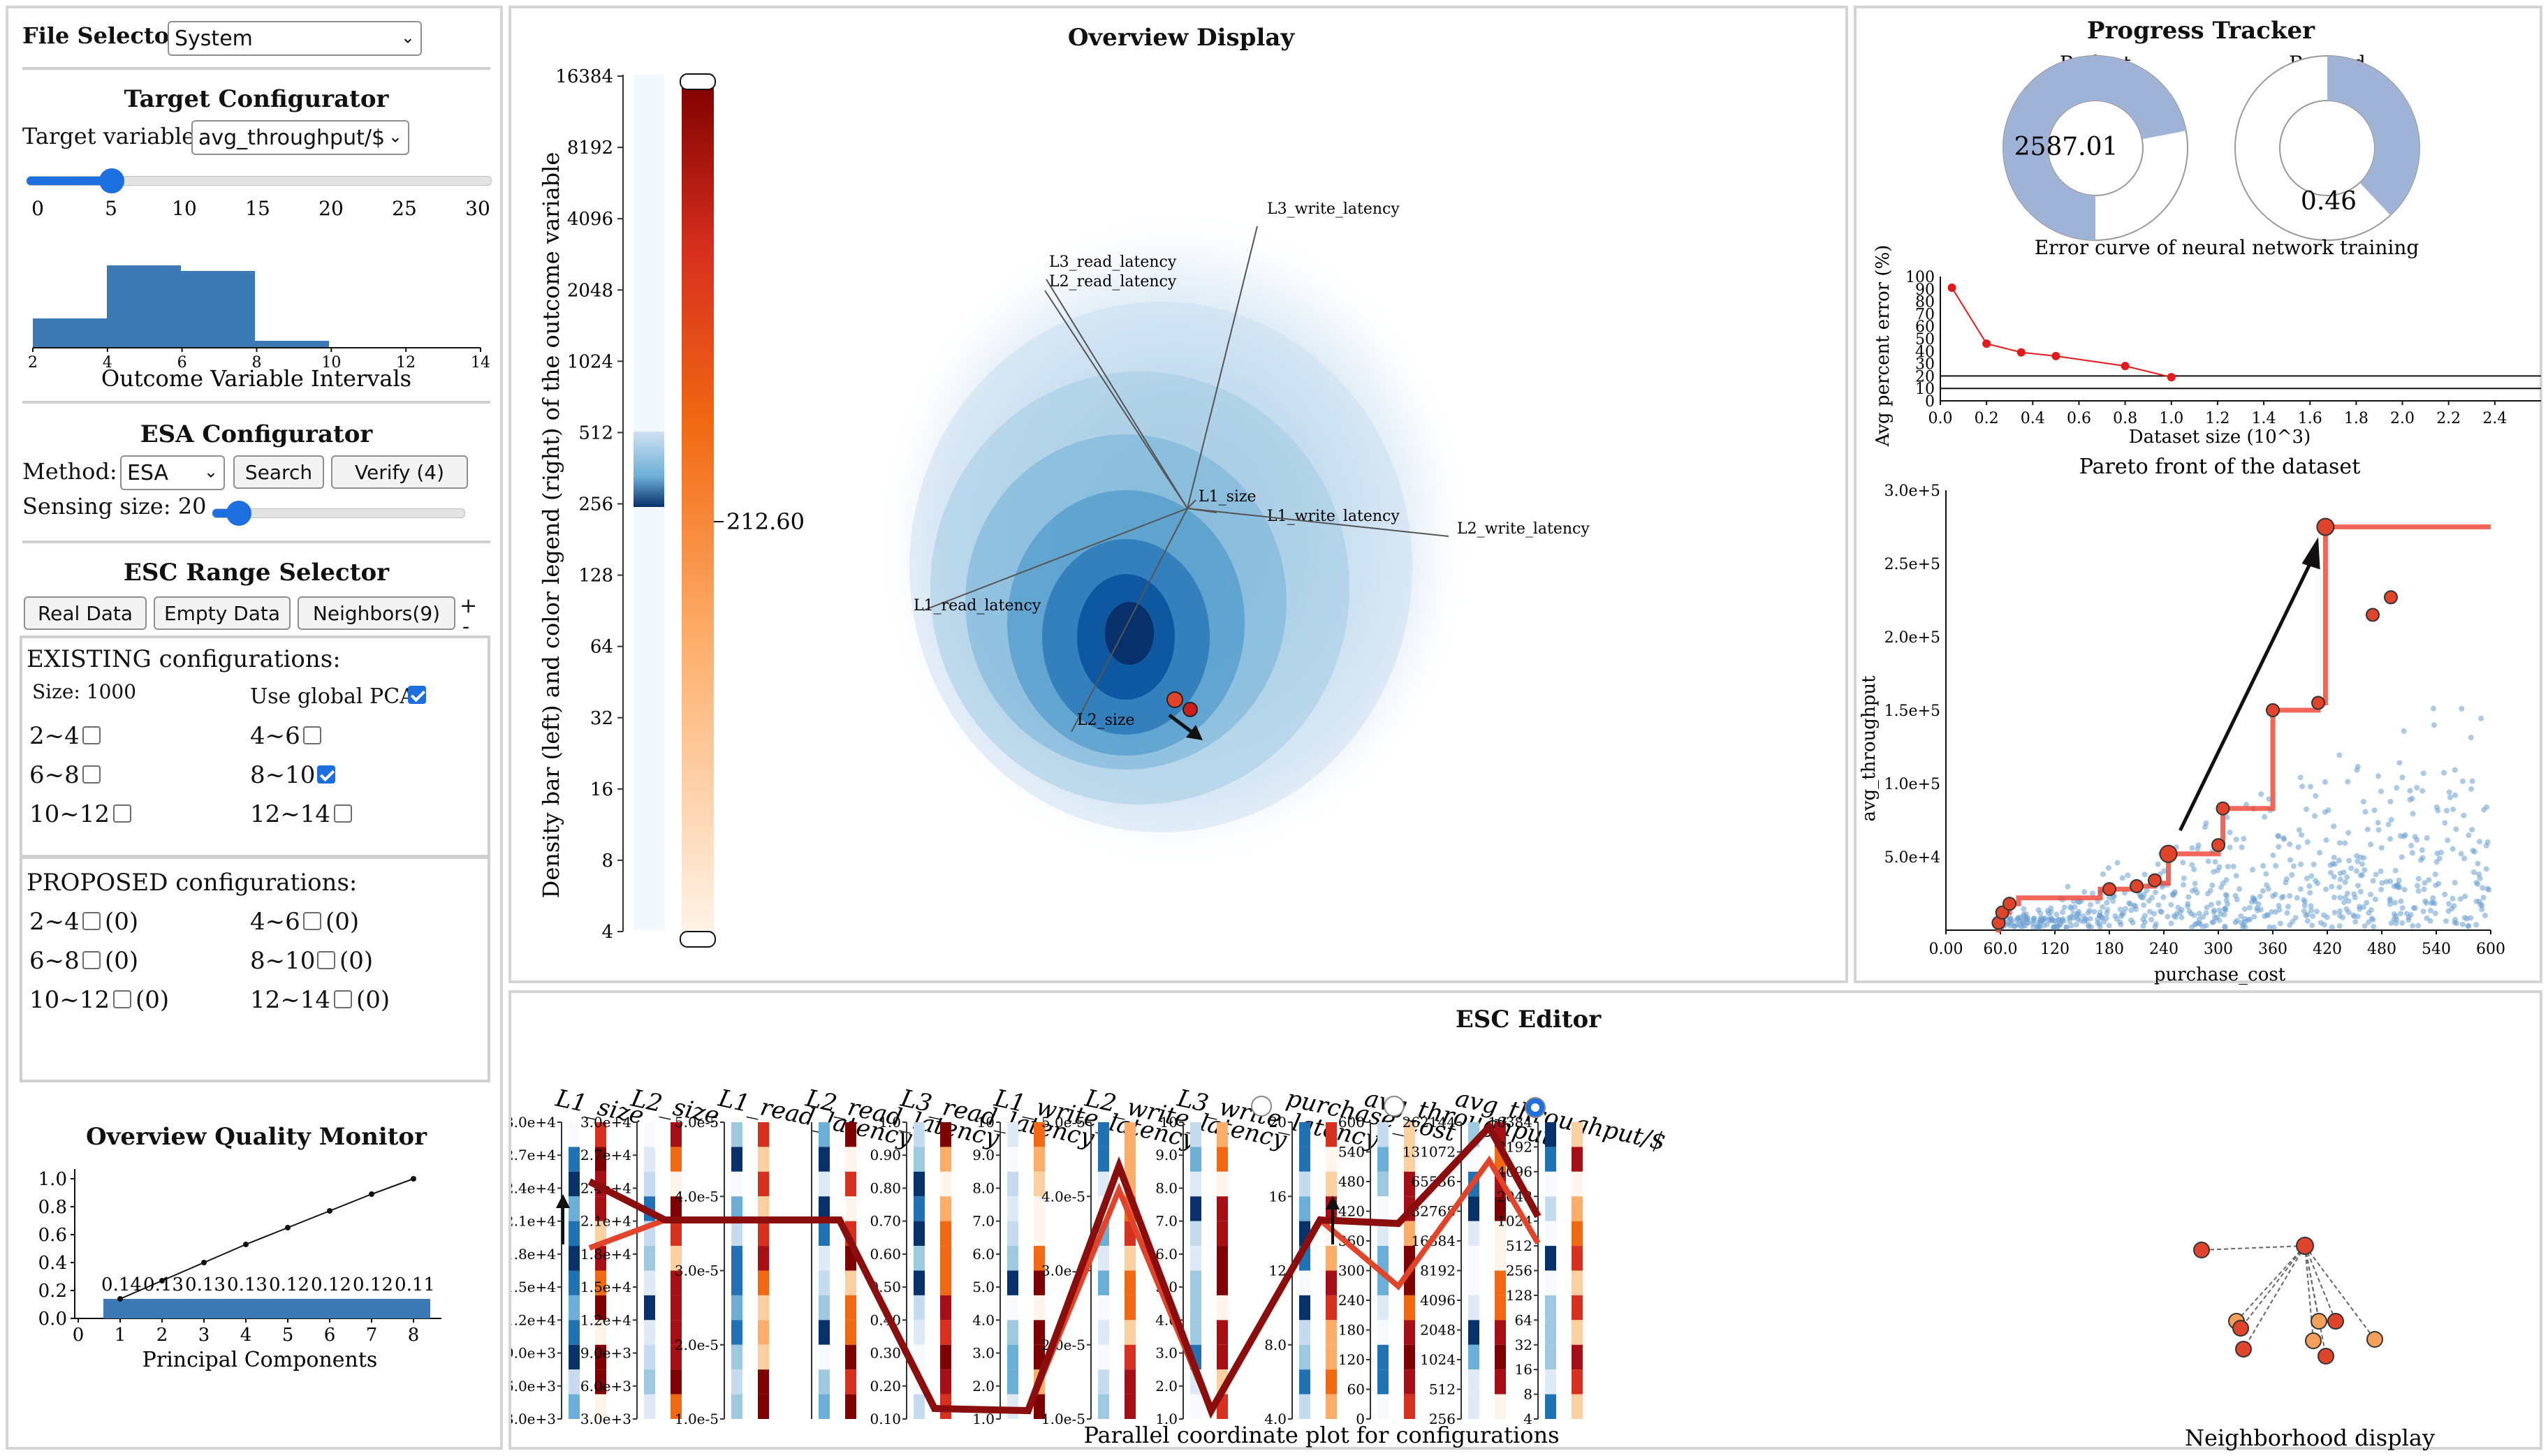 This screenshot has width=2548, height=1456. What do you see at coordinates (1429, 1152) in the screenshot?
I see `pcp-tick: 131072` at bounding box center [1429, 1152].